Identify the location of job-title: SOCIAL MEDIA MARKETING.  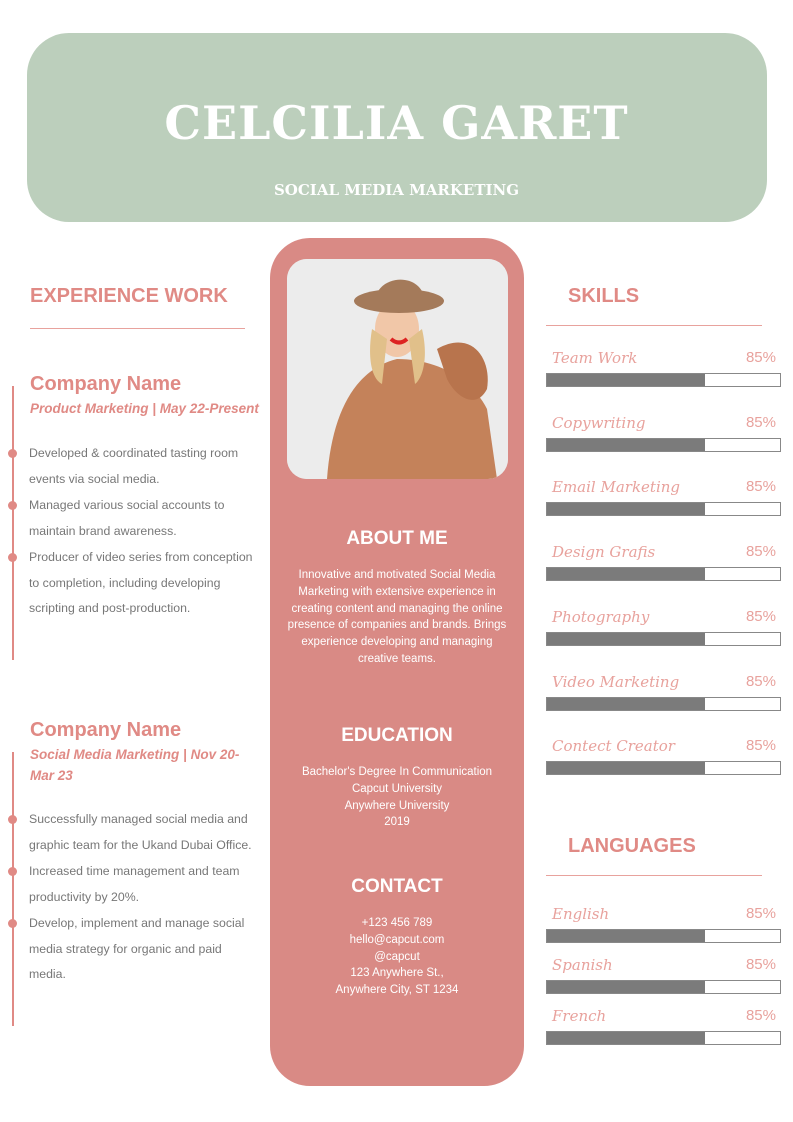
(396, 190).